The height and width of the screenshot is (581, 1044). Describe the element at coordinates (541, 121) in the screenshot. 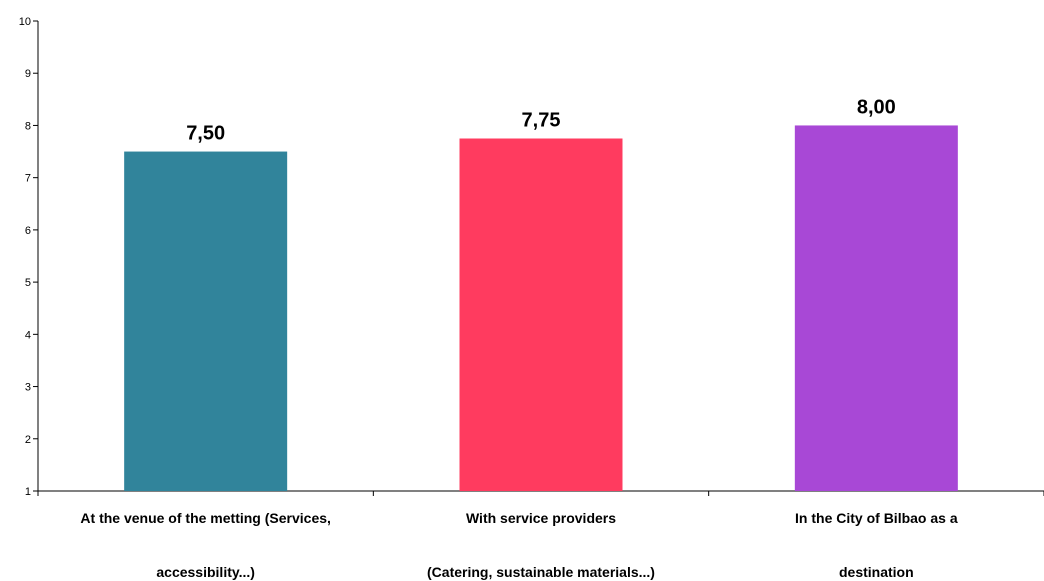

I see `data-label: 7,75` at that location.